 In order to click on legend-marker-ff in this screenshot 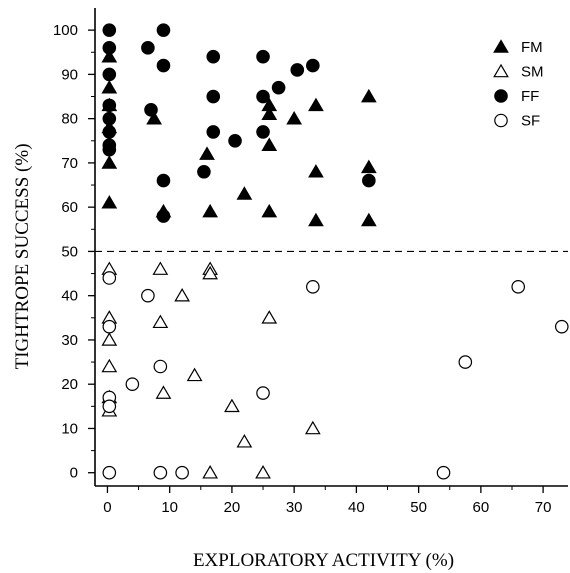, I will do `click(501, 96)`.